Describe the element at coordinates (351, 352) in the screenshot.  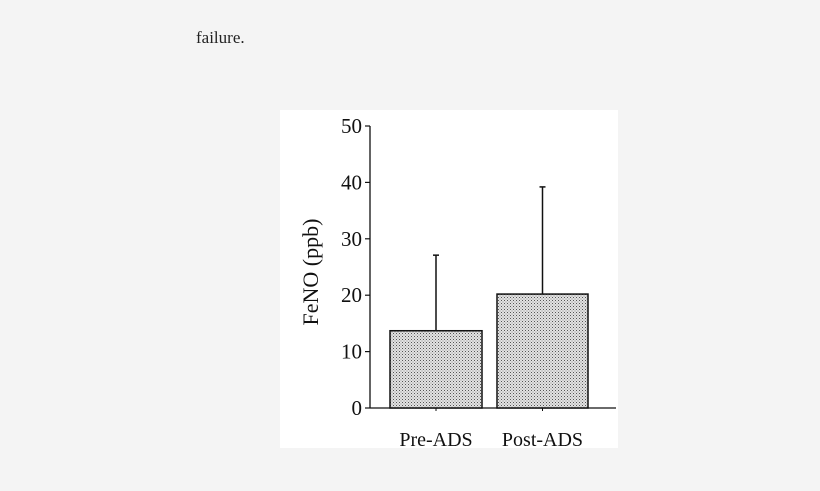
I see `y-tick-label-10: 10` at that location.